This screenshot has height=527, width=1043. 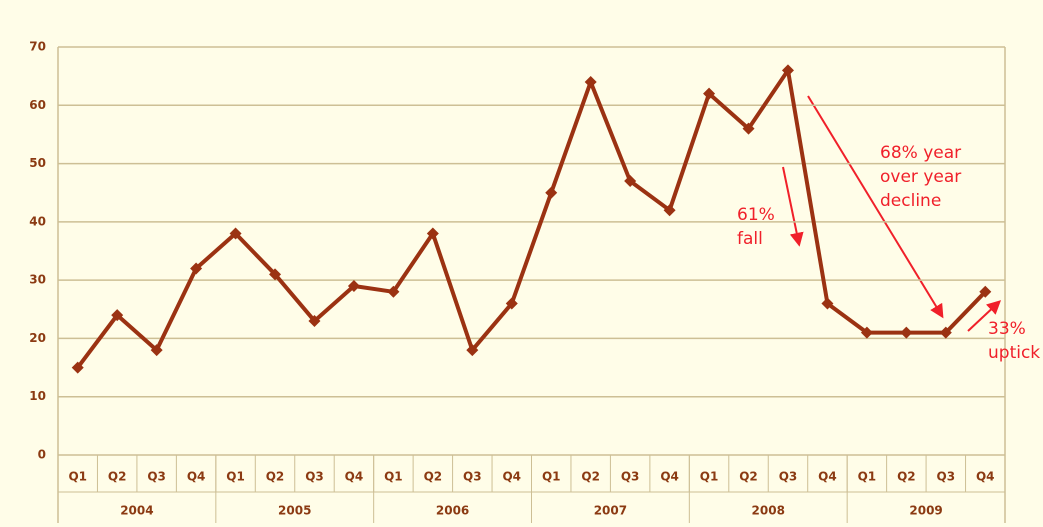 What do you see at coordinates (37, 163) in the screenshot?
I see `y-tick-label: 50` at bounding box center [37, 163].